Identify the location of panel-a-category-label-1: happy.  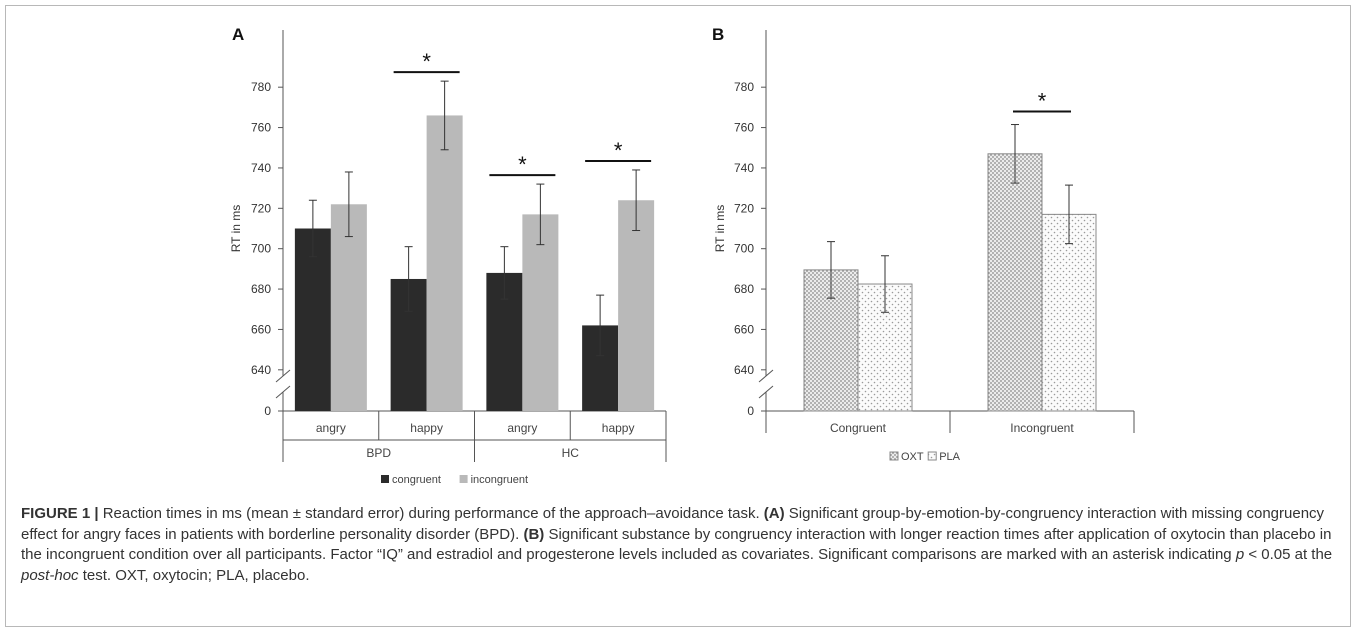
(426, 428).